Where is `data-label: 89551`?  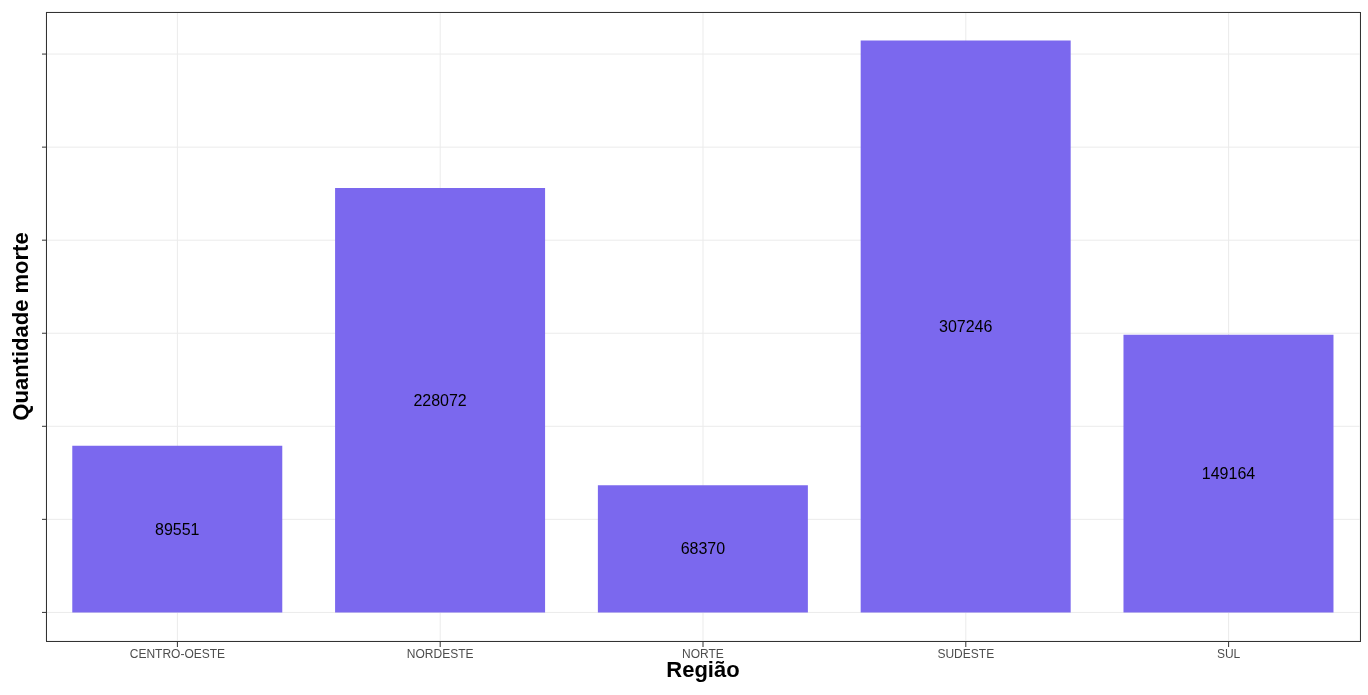
data-label: 89551 is located at coordinates (177, 529).